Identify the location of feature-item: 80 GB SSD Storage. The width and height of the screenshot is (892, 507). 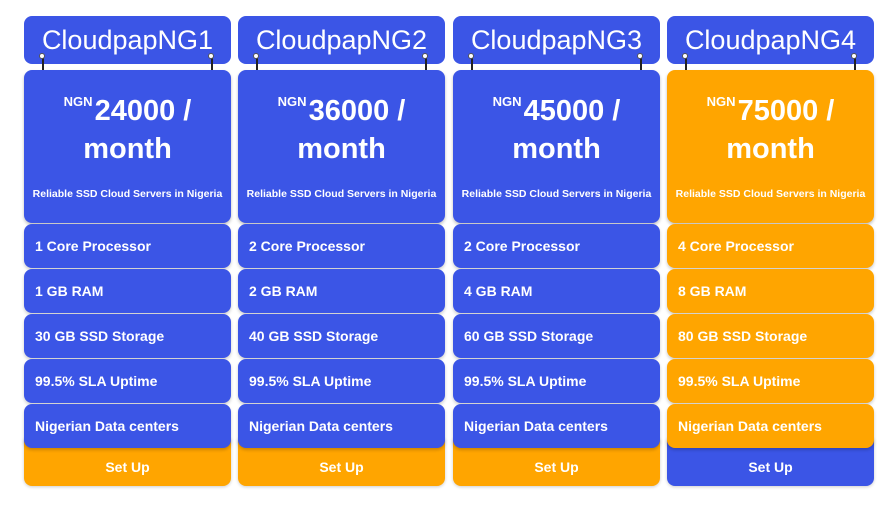
(770, 336).